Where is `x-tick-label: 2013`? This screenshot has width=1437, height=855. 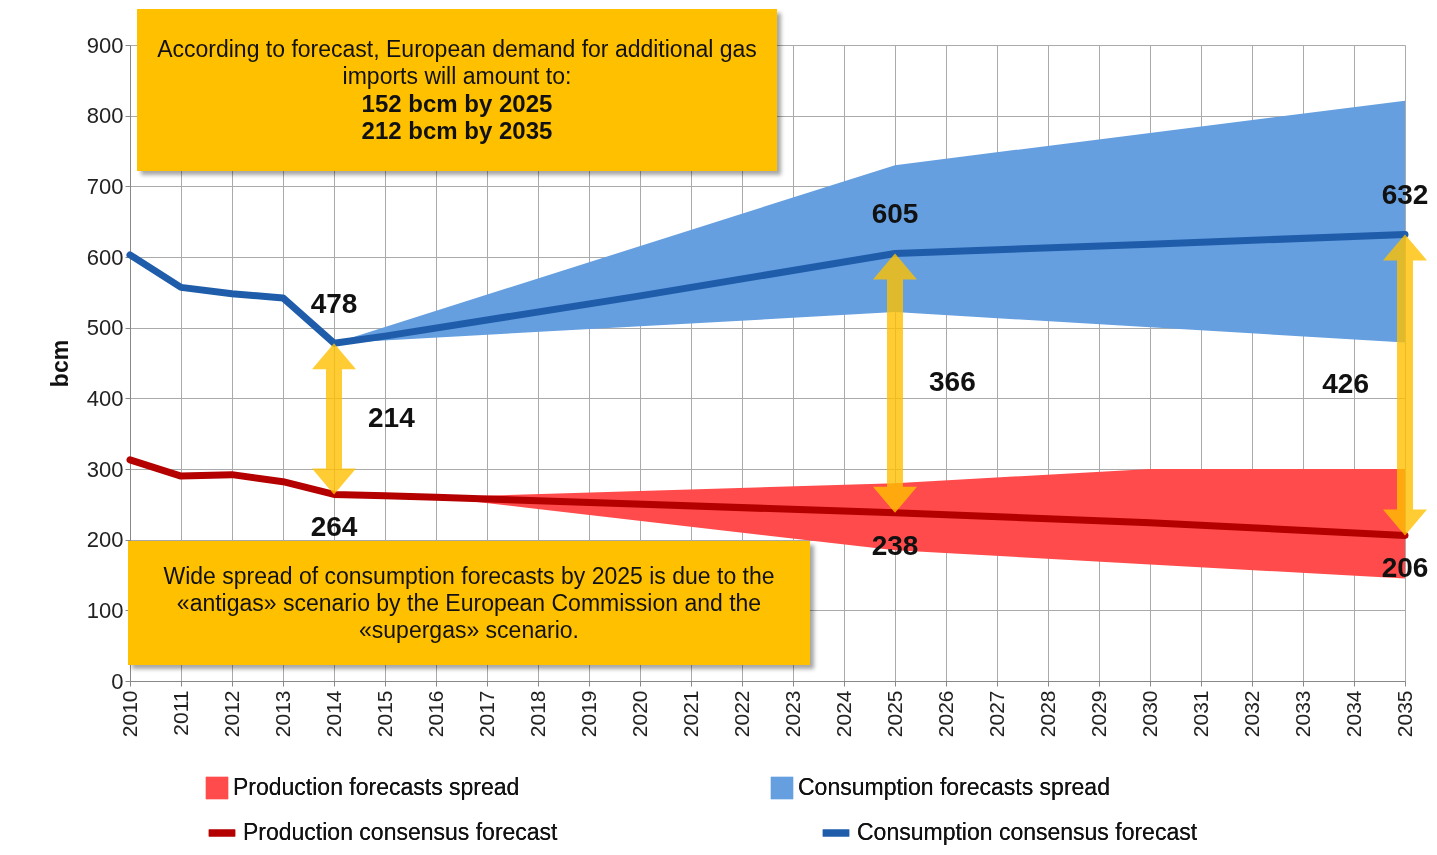 x-tick-label: 2013 is located at coordinates (282, 714).